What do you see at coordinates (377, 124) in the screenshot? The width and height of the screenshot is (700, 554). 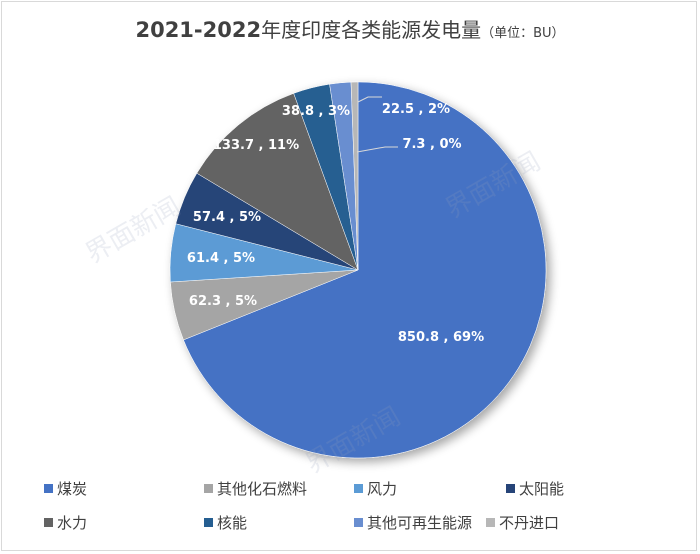 I see `leader-lines` at bounding box center [377, 124].